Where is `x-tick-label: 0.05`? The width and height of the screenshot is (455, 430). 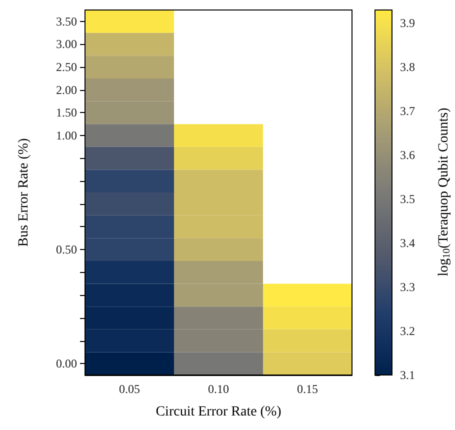 x-tick-label: 0.05 is located at coordinates (129, 389).